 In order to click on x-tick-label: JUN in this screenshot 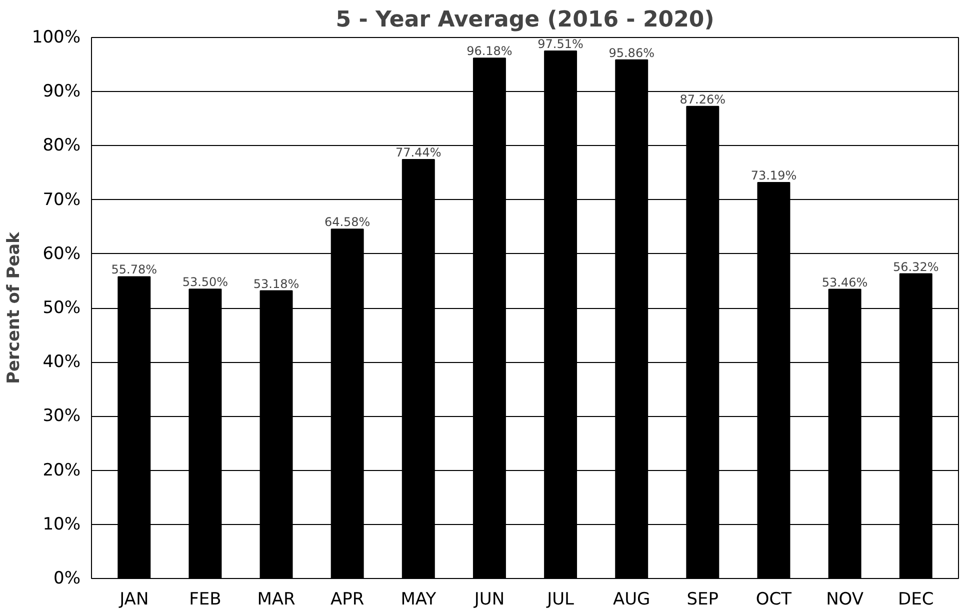, I will do `click(489, 600)`.